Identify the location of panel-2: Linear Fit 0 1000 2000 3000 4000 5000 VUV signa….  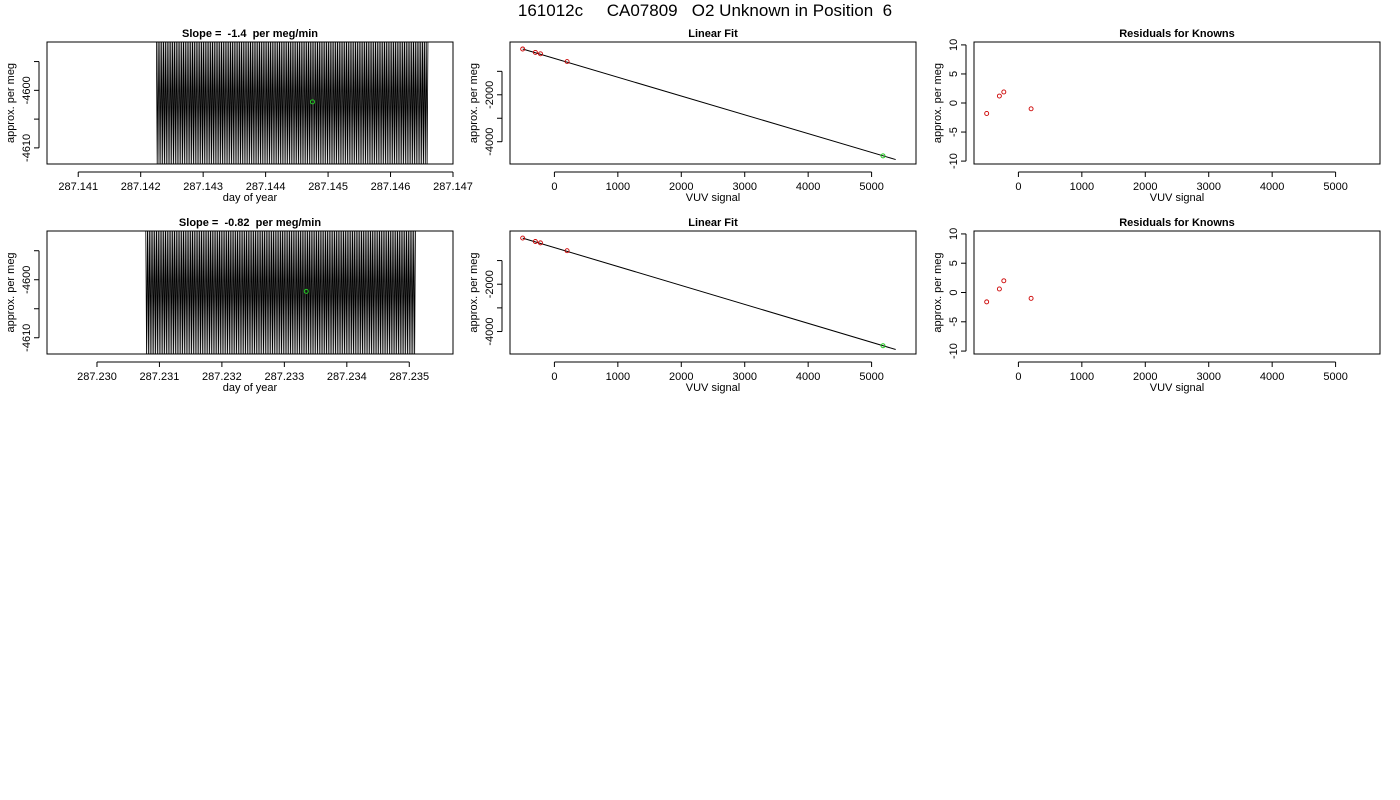
(692, 116).